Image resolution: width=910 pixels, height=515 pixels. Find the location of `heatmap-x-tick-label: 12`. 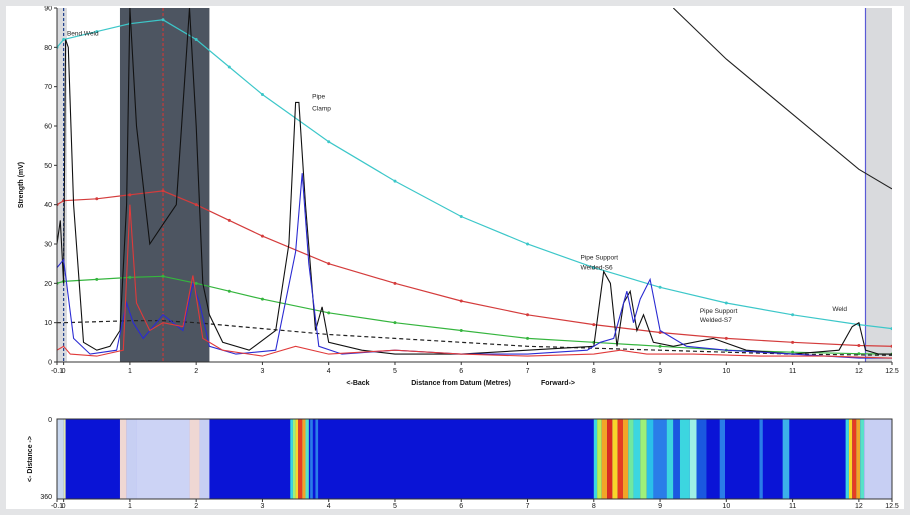

heatmap-x-tick-label: 12 is located at coordinates (859, 506).